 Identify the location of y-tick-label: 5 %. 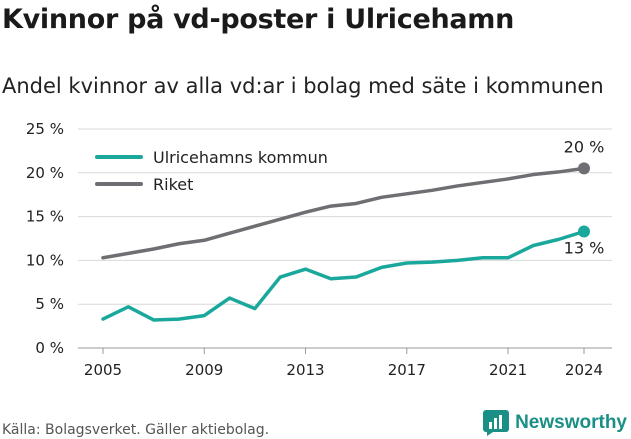
(49, 304).